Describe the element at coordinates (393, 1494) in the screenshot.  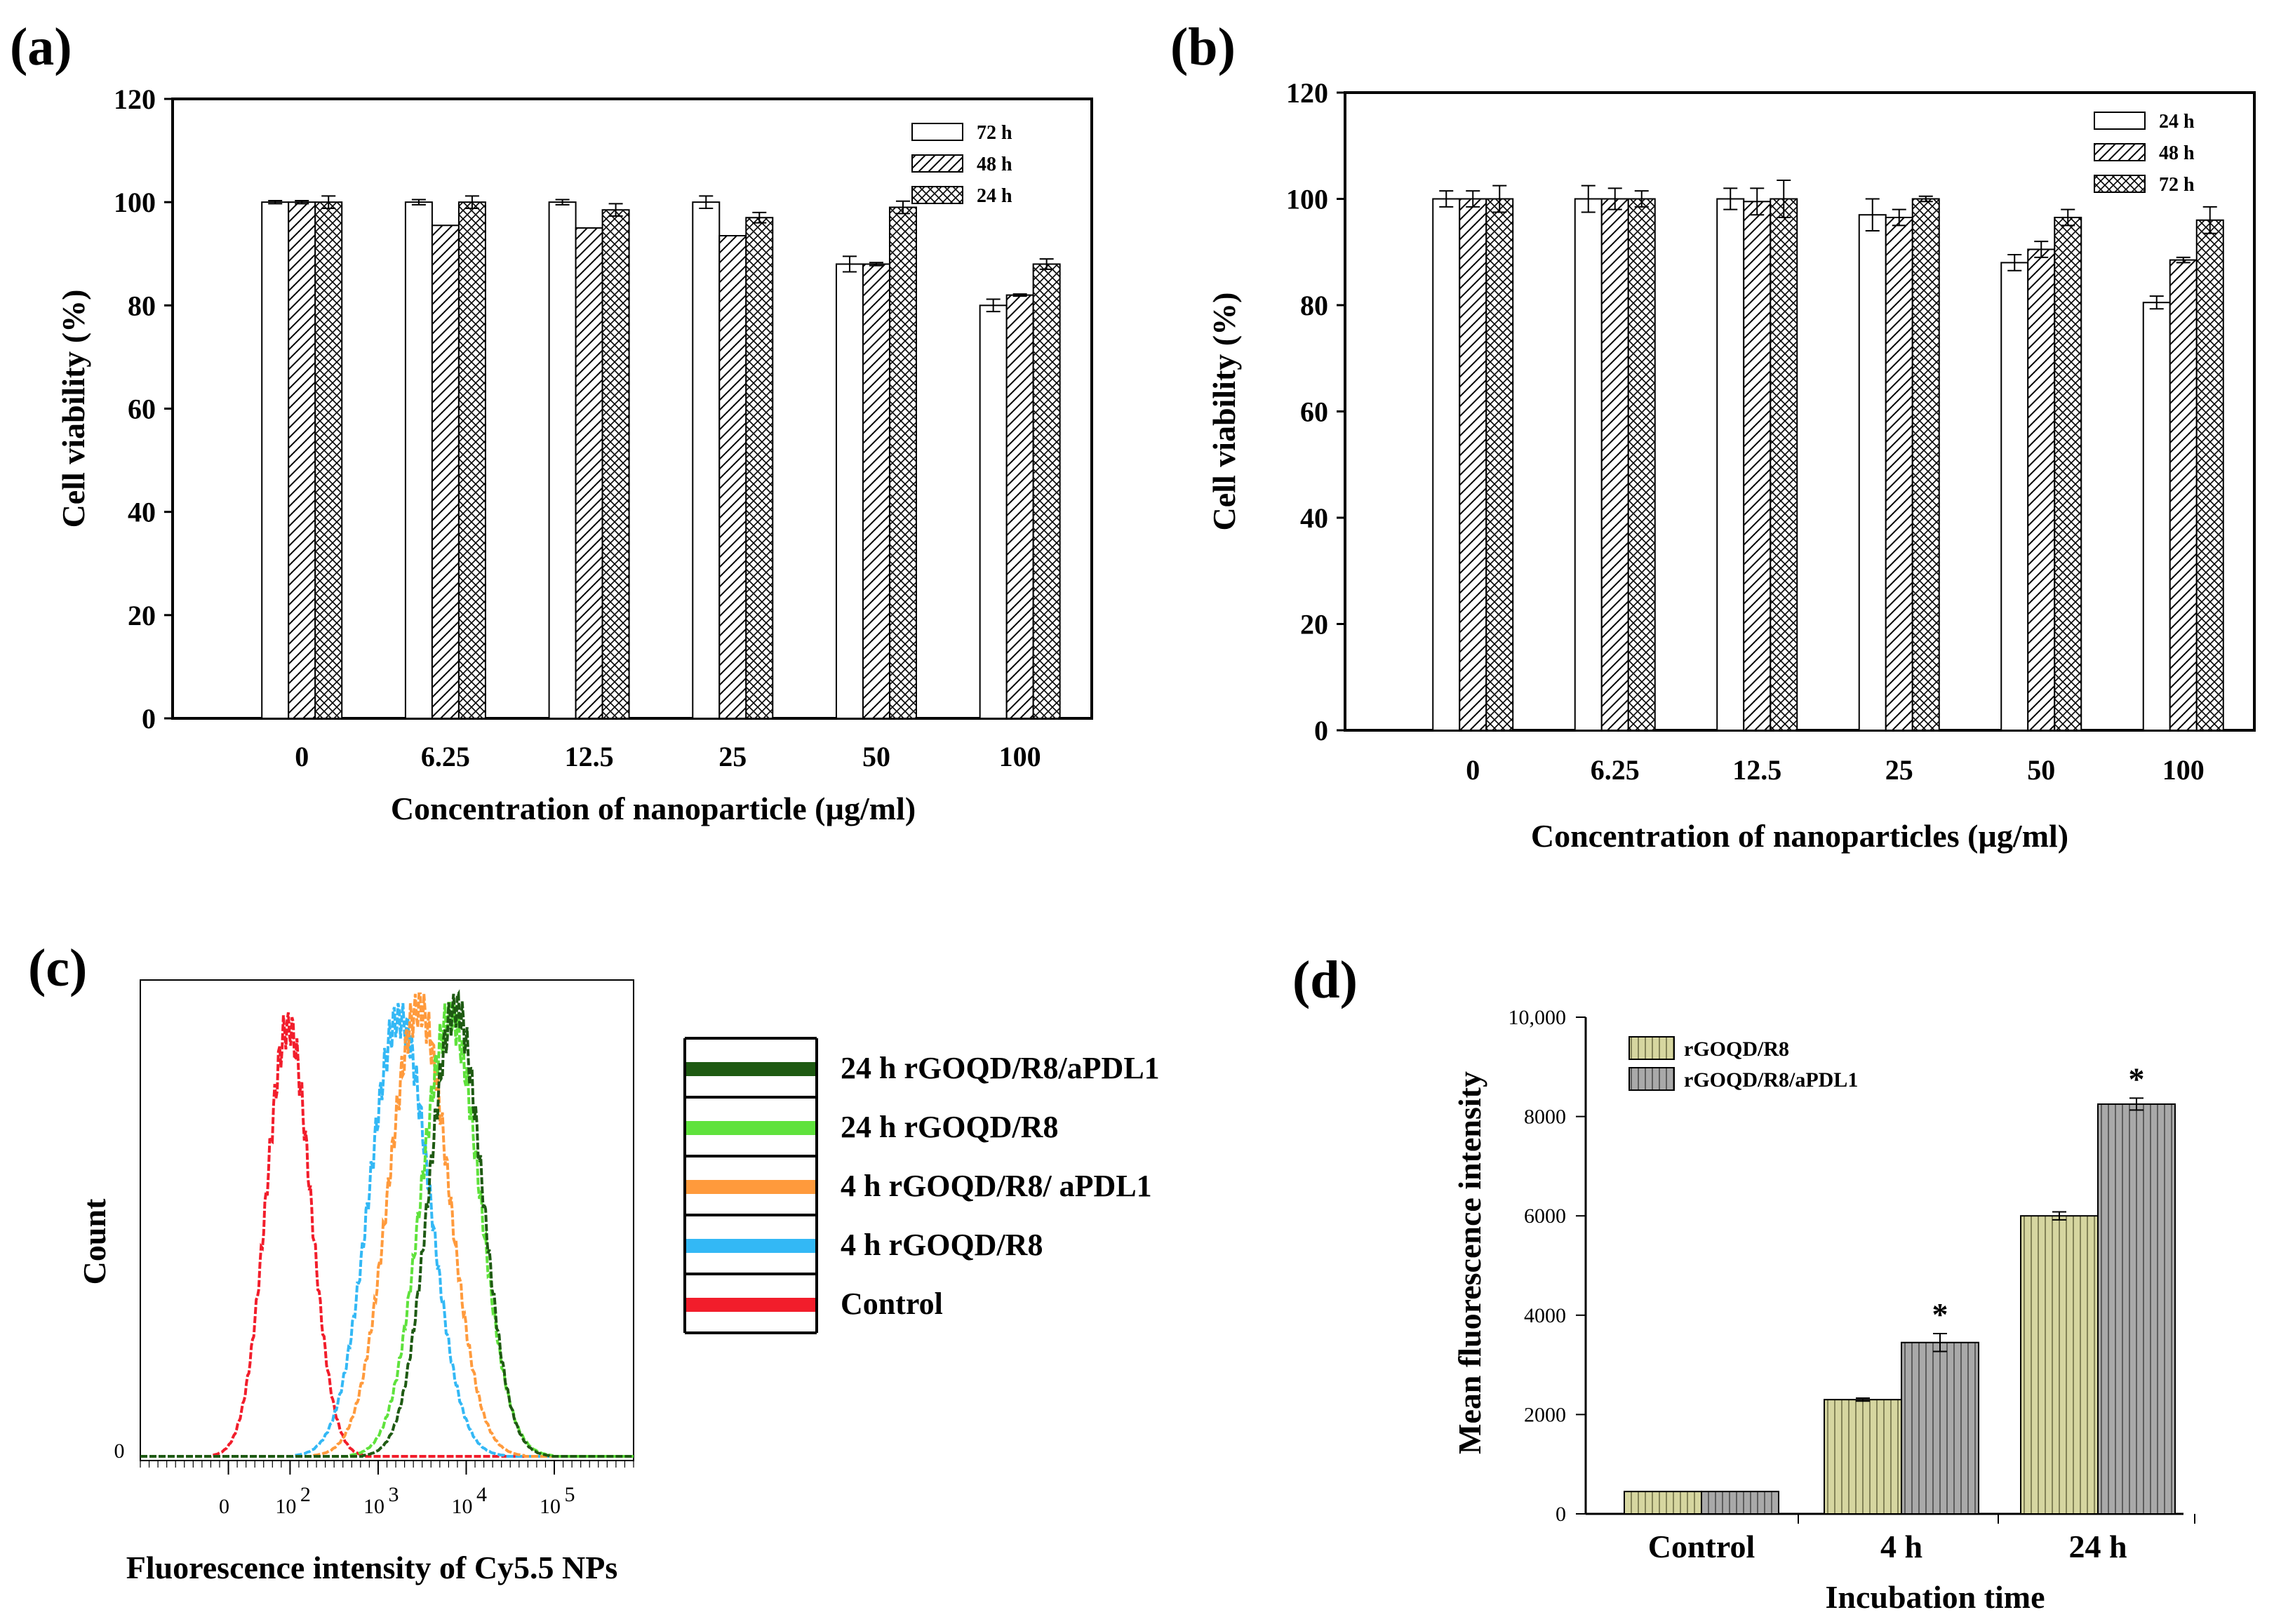
I see `x-tick-exponent: 3` at that location.